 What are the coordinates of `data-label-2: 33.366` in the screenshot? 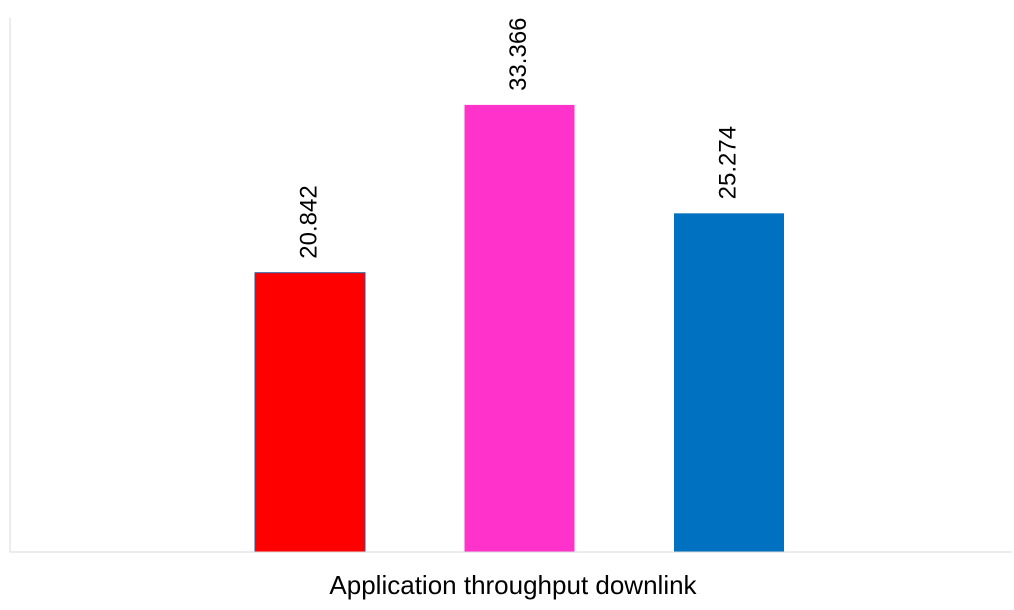 It's located at (518, 53).